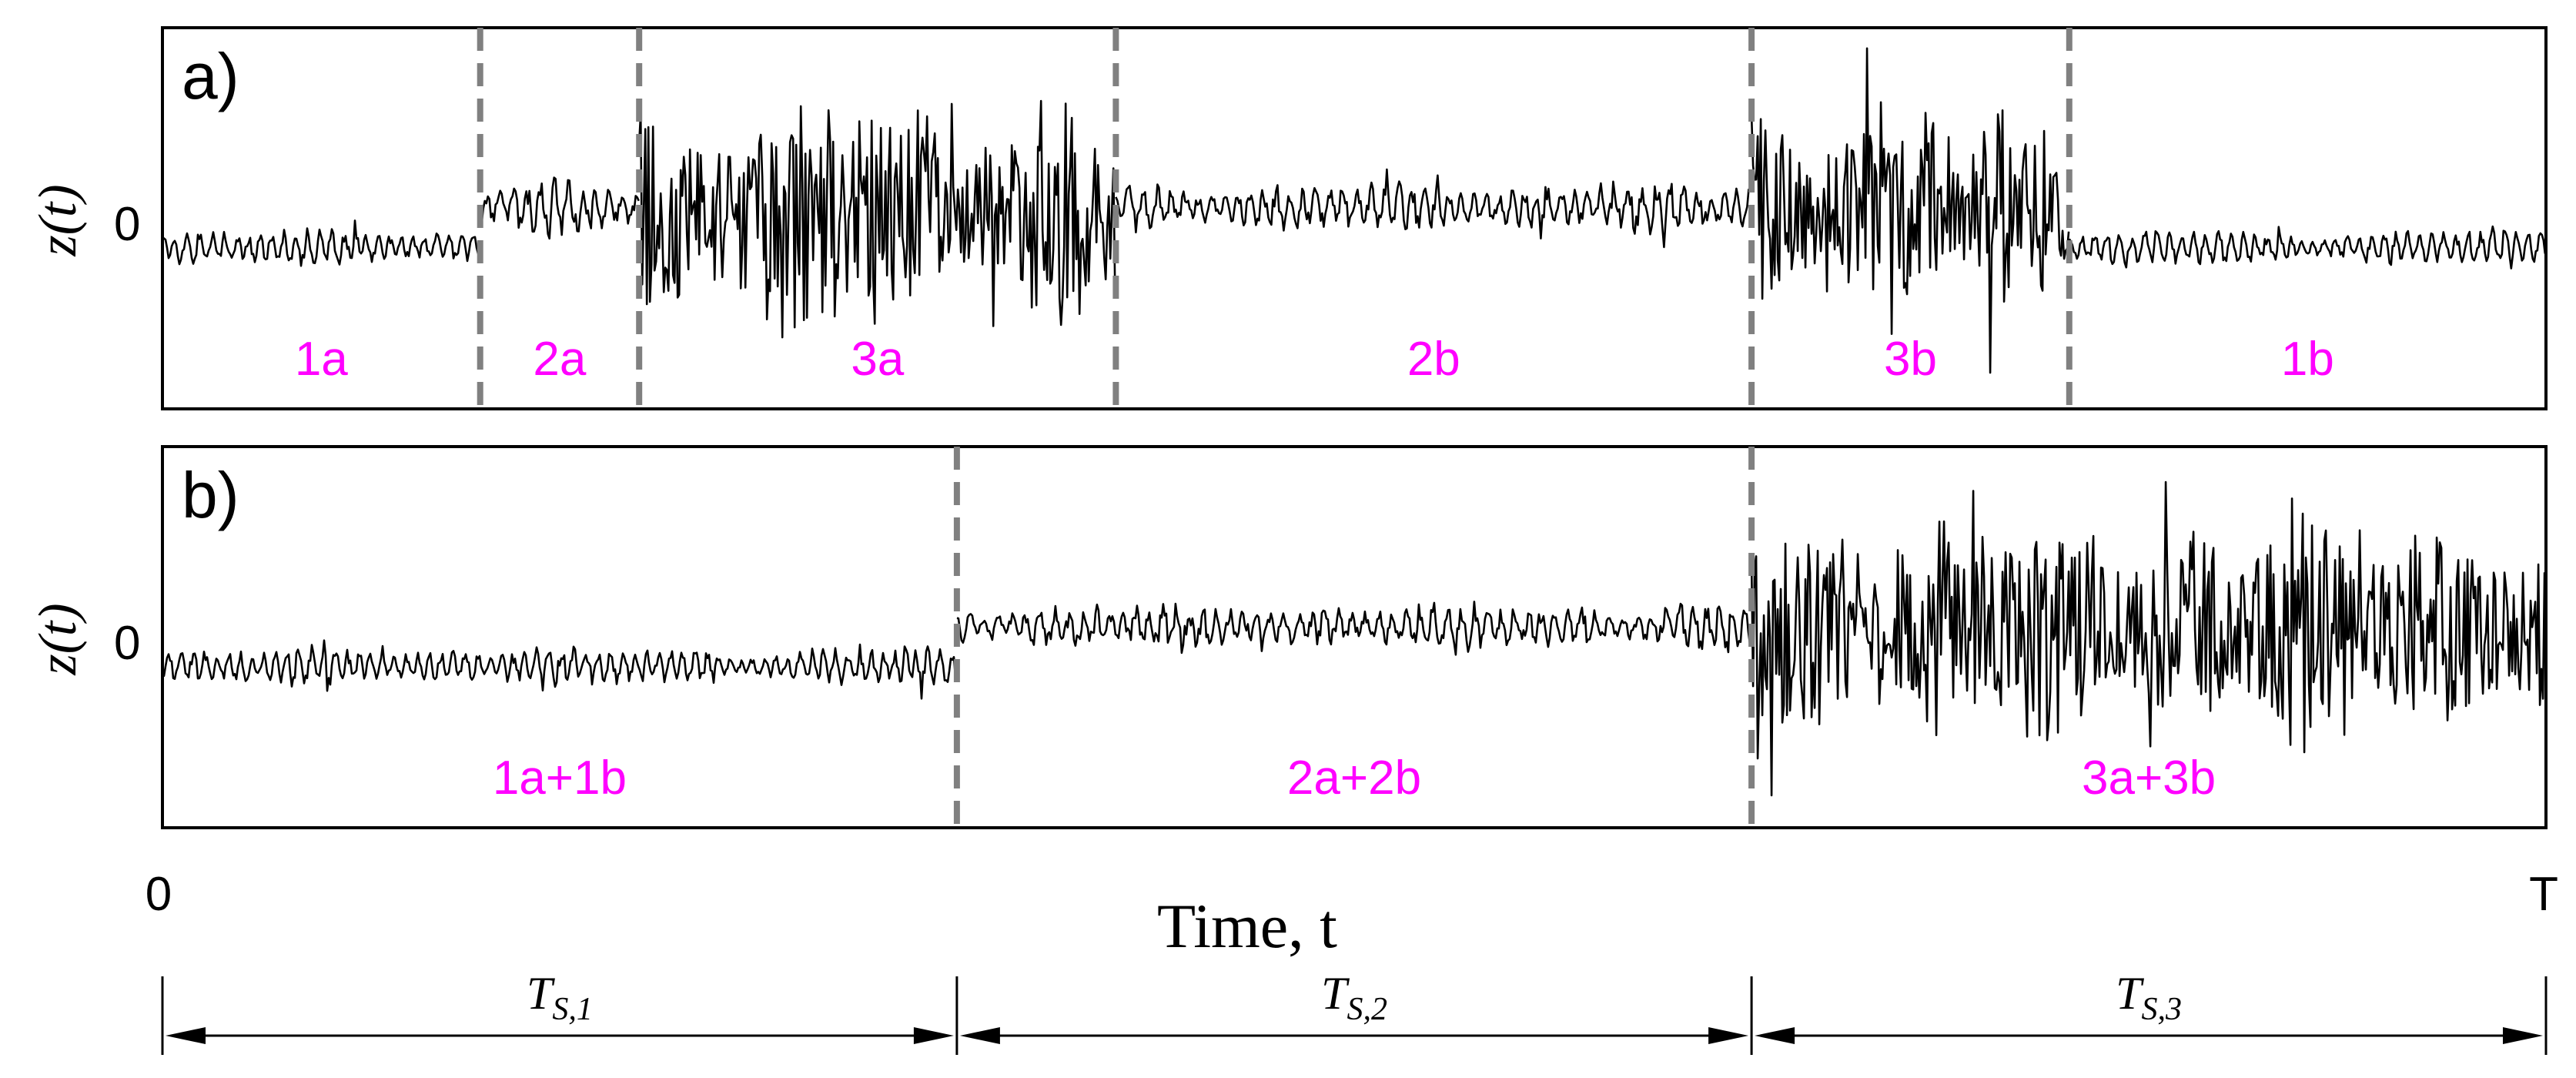 This screenshot has height=1078, width=2576. What do you see at coordinates (127, 643) in the screenshot?
I see `panel-b-ytick-zero: 0` at bounding box center [127, 643].